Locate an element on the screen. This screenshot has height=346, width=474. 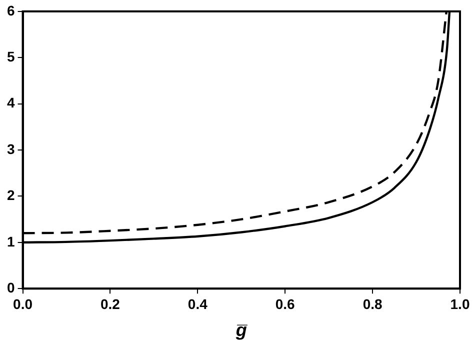
x-tick-label: 1.0 is located at coordinates (460, 304).